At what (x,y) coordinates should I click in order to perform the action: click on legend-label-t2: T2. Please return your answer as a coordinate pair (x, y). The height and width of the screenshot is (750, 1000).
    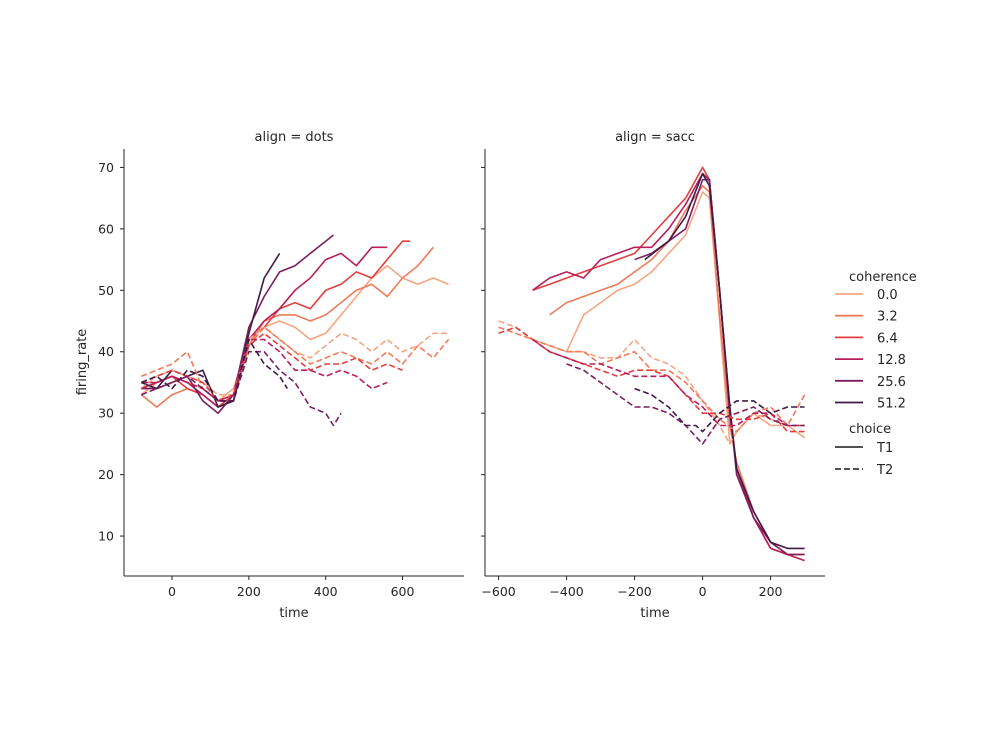
    Looking at the image, I should click on (884, 470).